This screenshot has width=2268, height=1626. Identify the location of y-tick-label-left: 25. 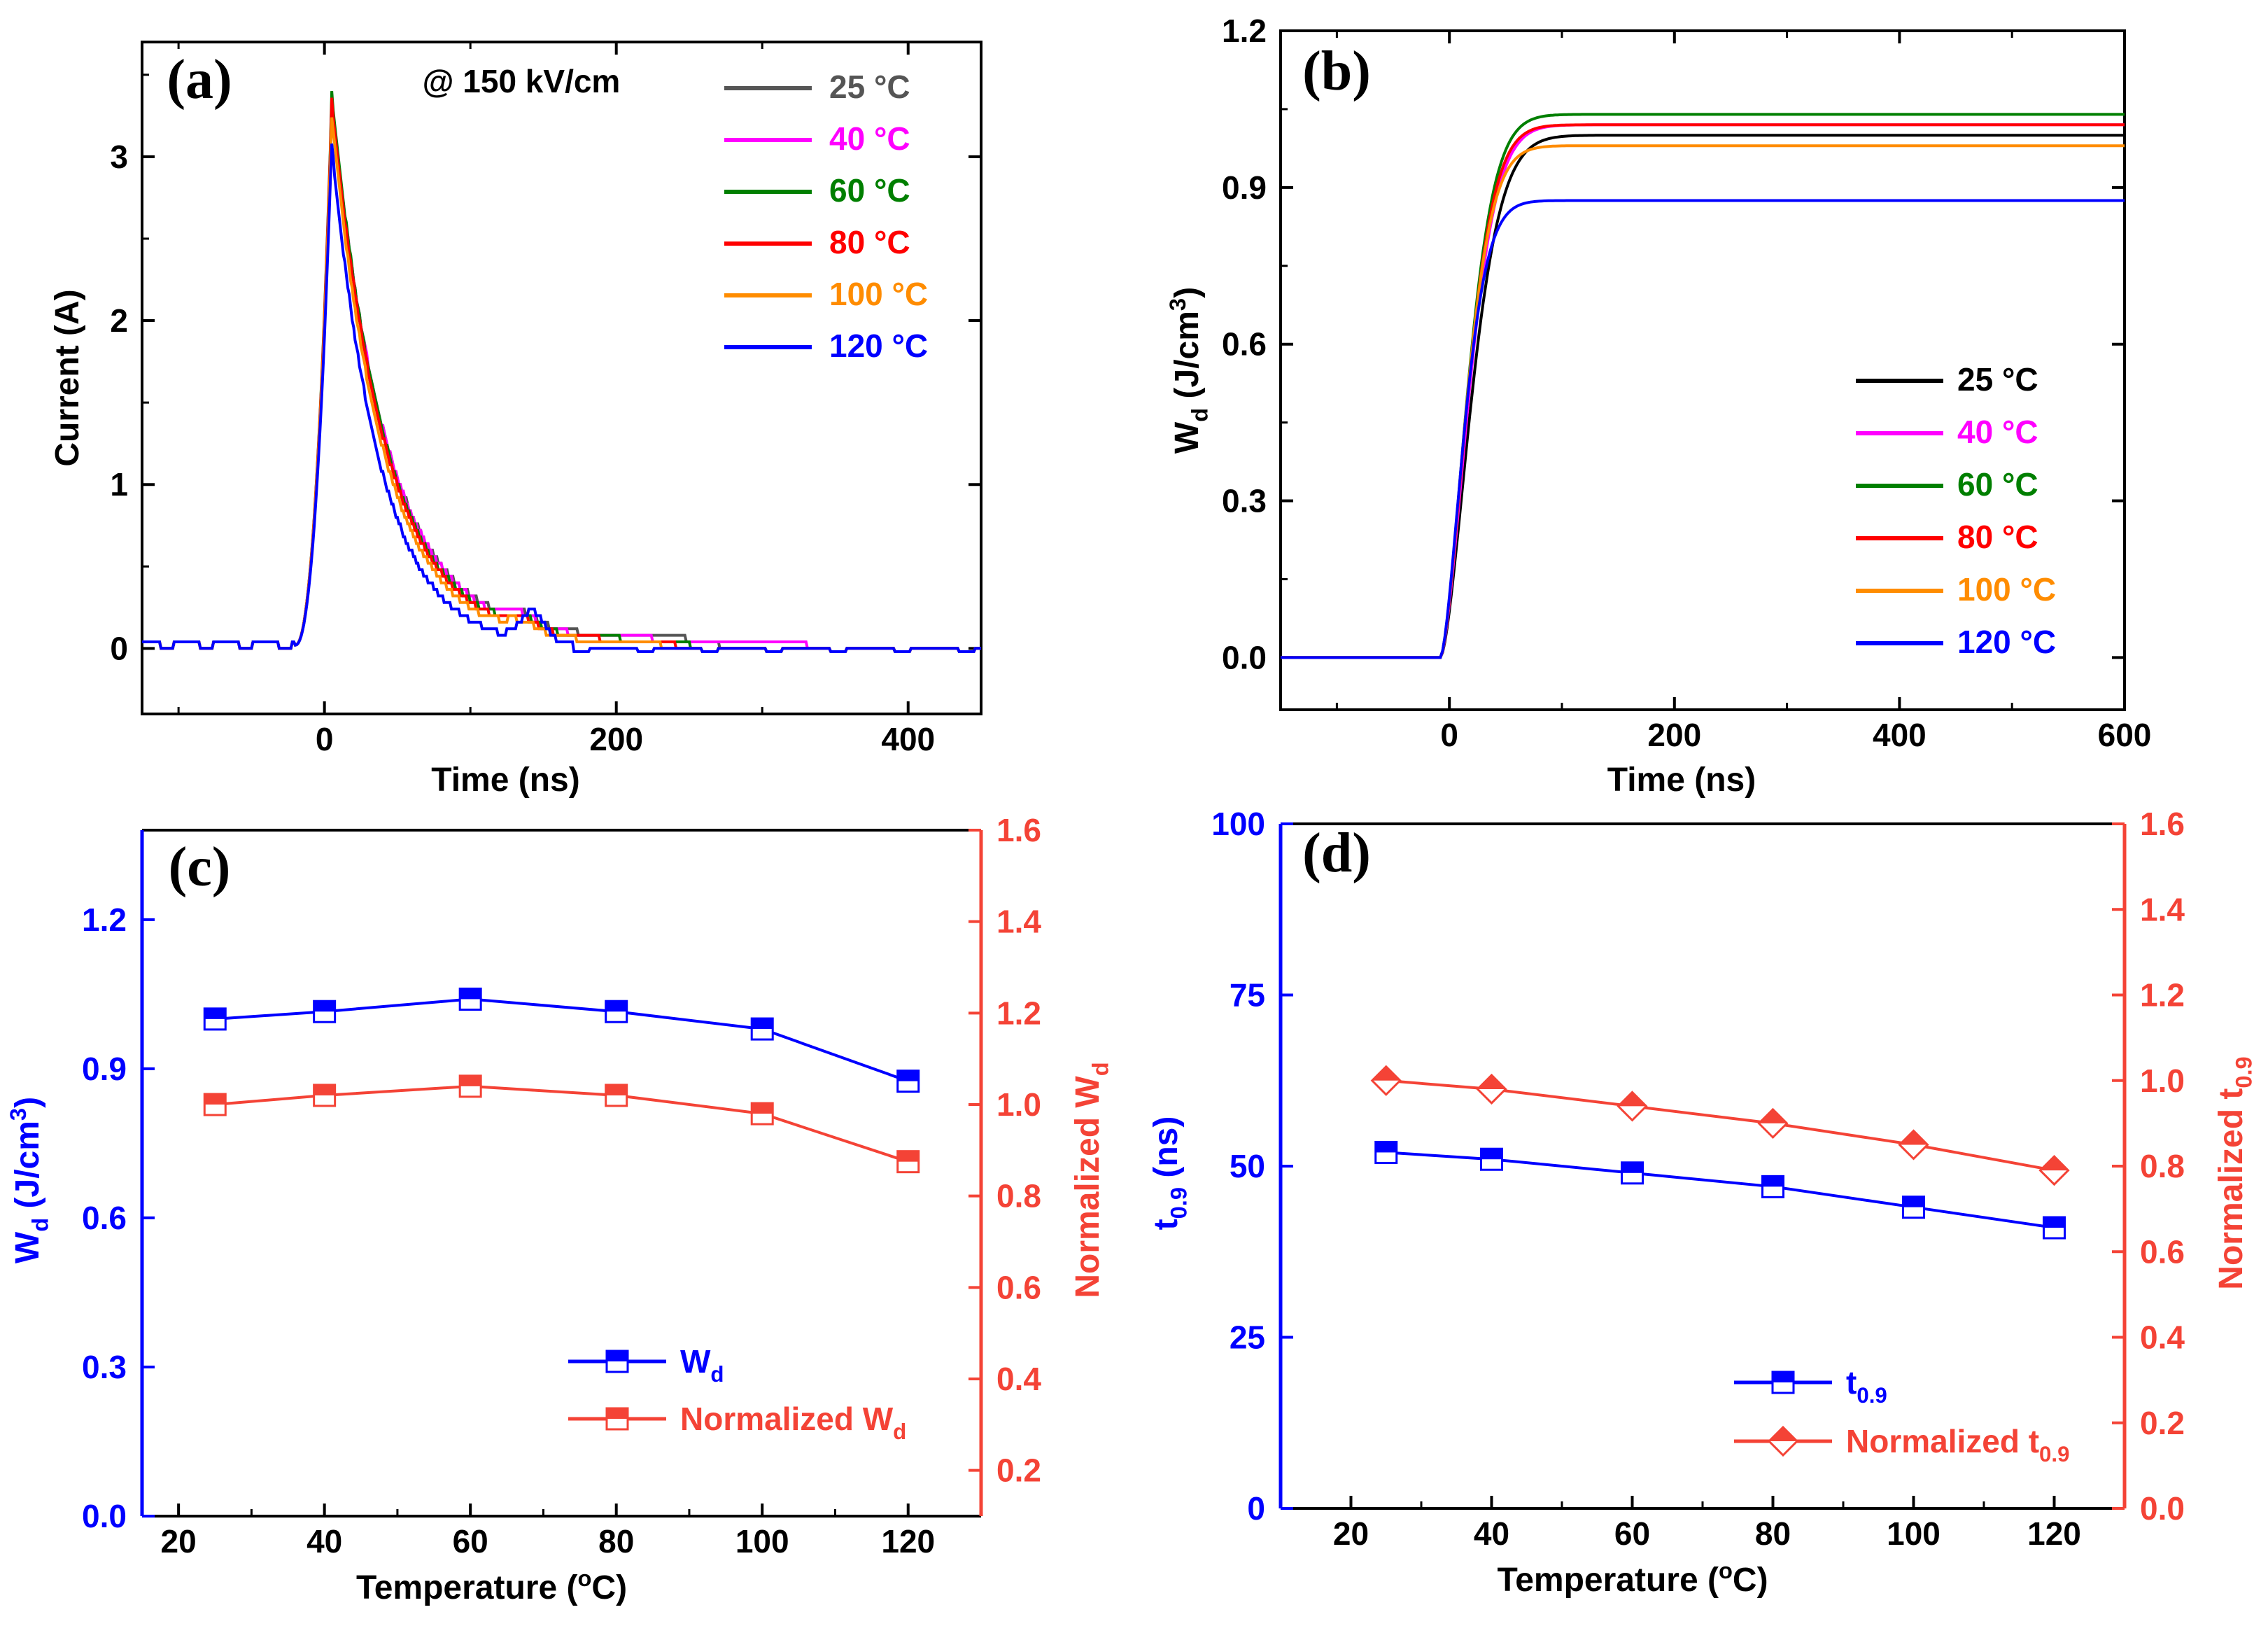
(1247, 1337).